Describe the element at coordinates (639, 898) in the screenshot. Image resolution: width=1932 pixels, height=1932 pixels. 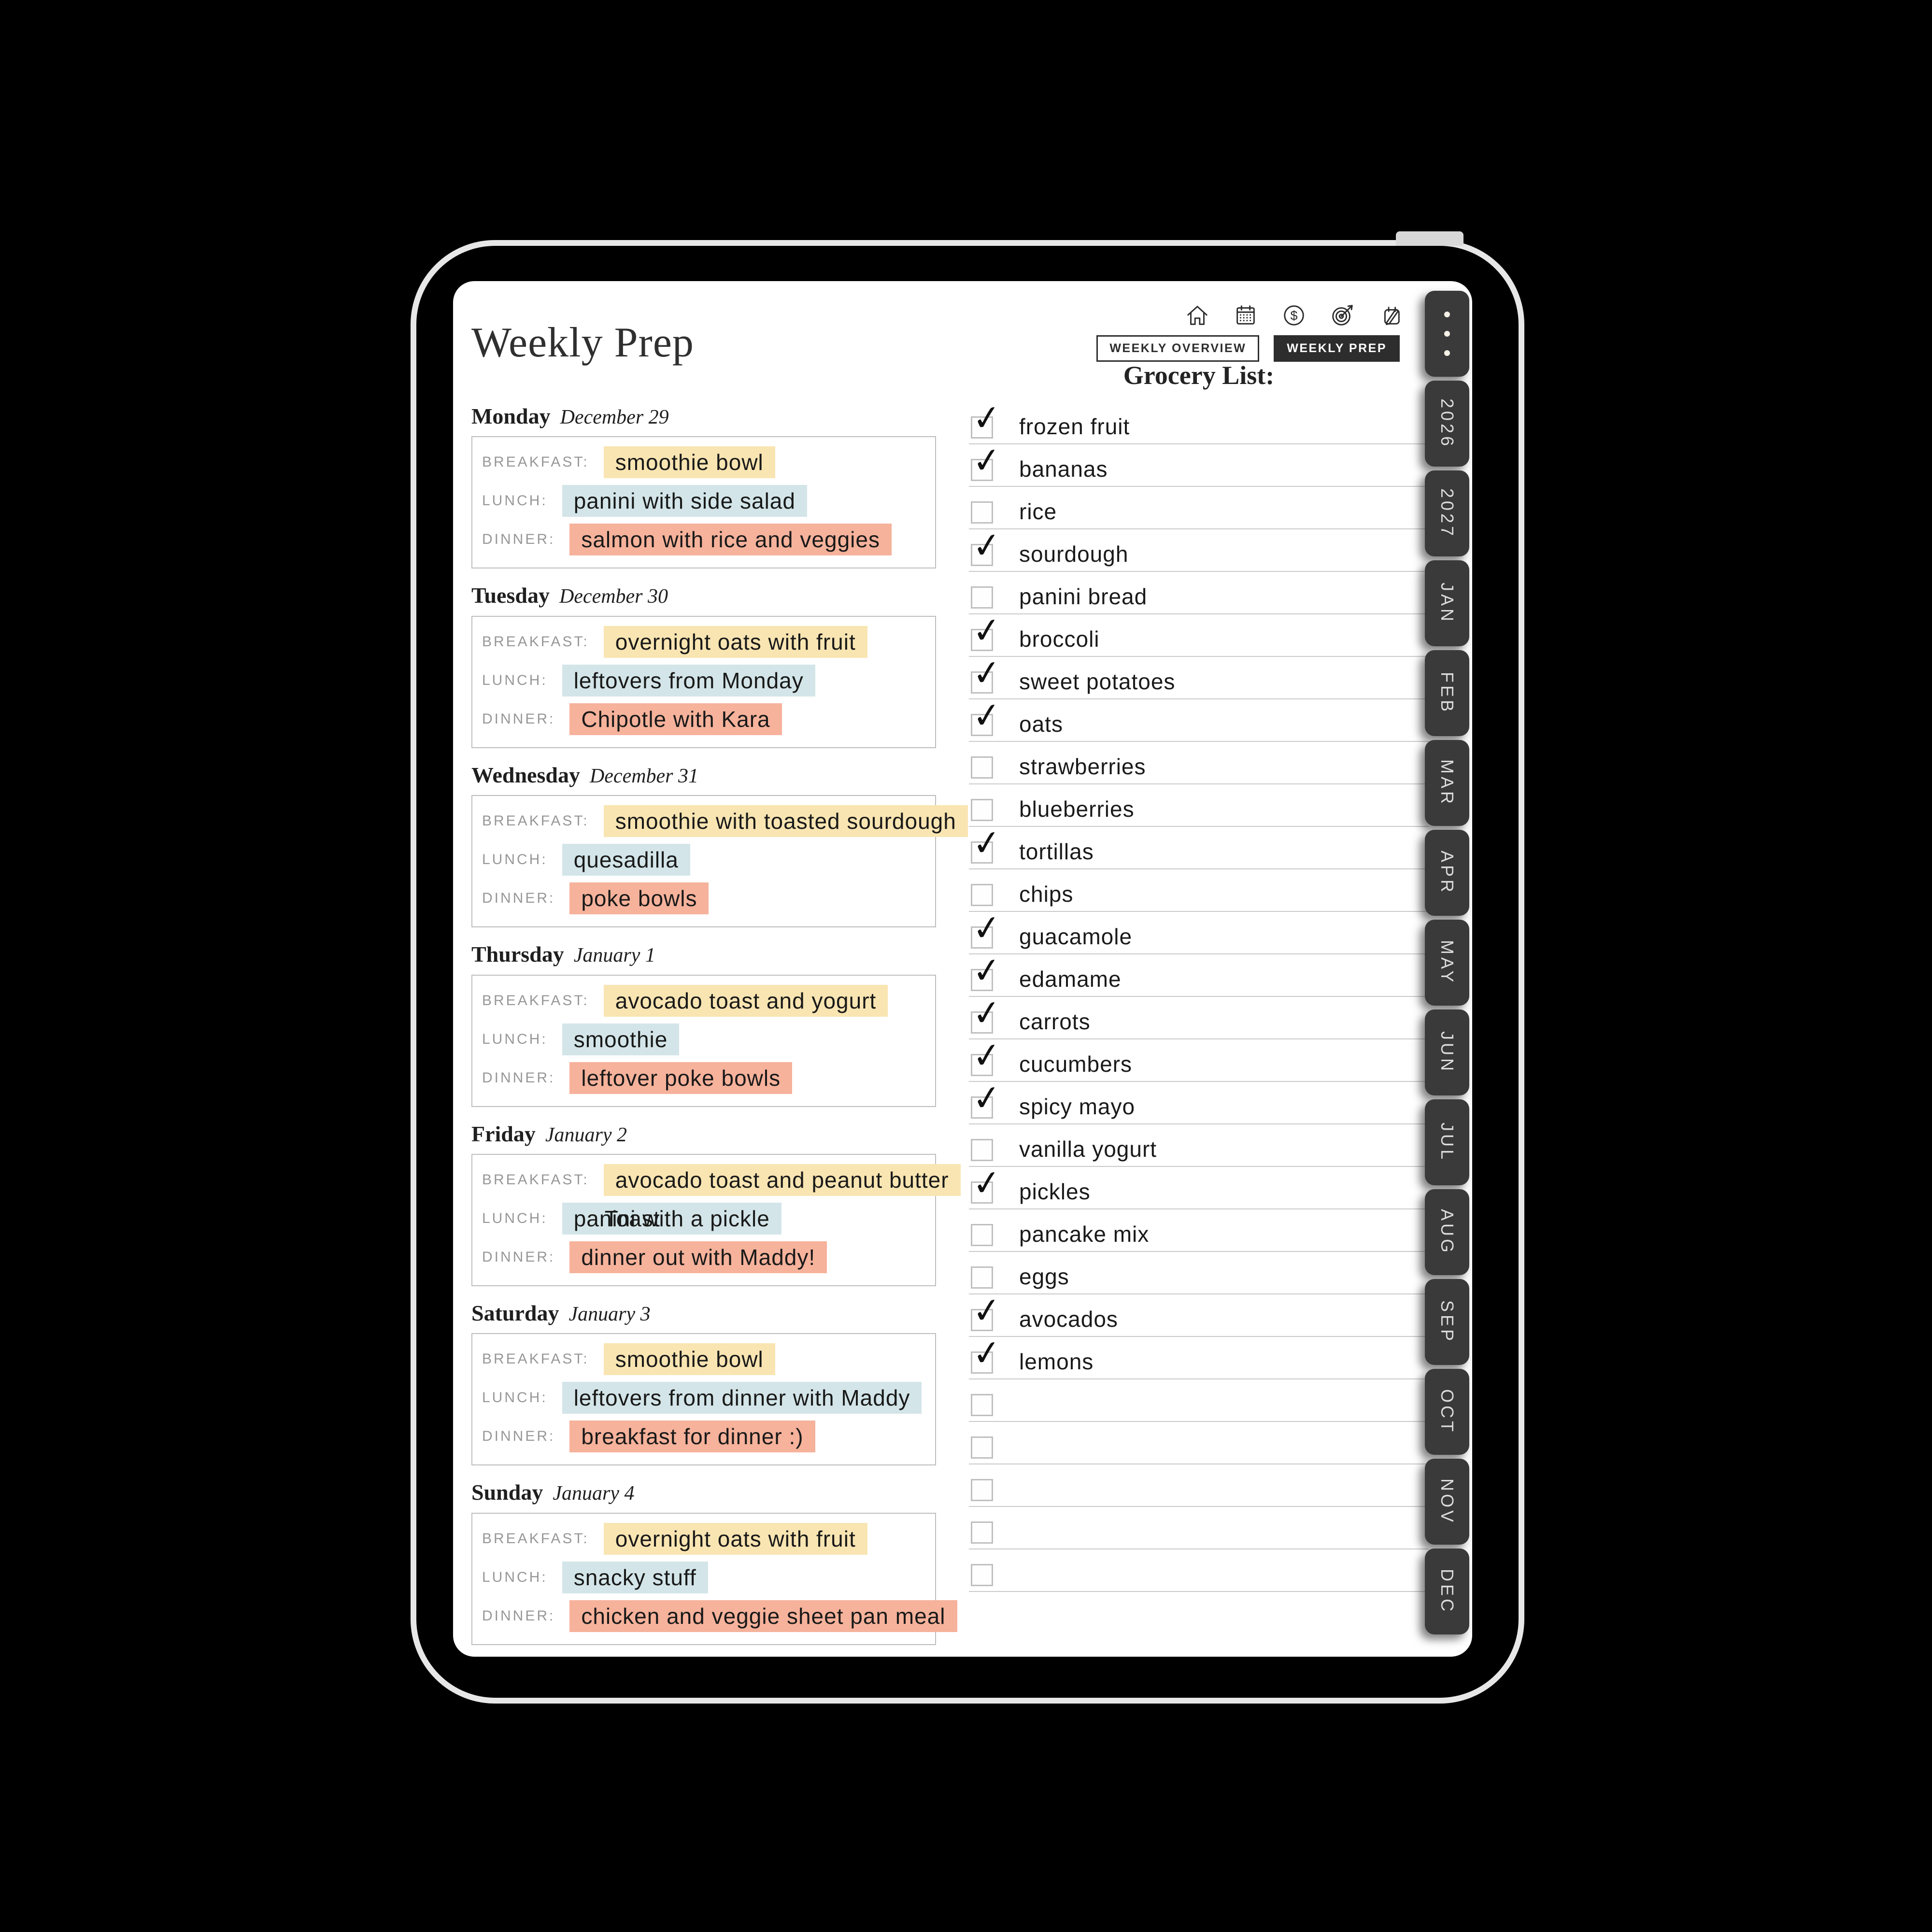
I see `meal-highlight: poke bowls` at that location.